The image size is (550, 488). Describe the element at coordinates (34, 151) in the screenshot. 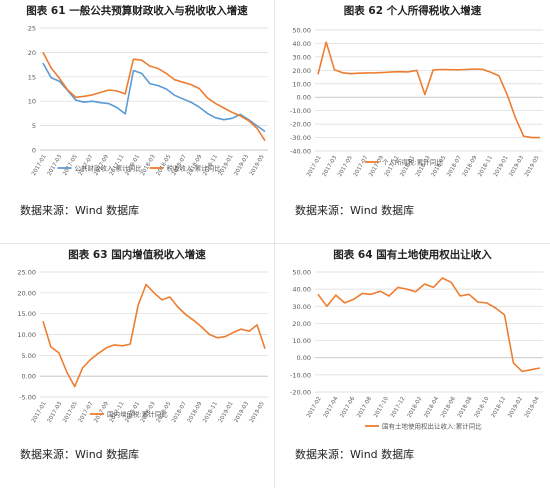

I see `y-tick-label: 0` at that location.